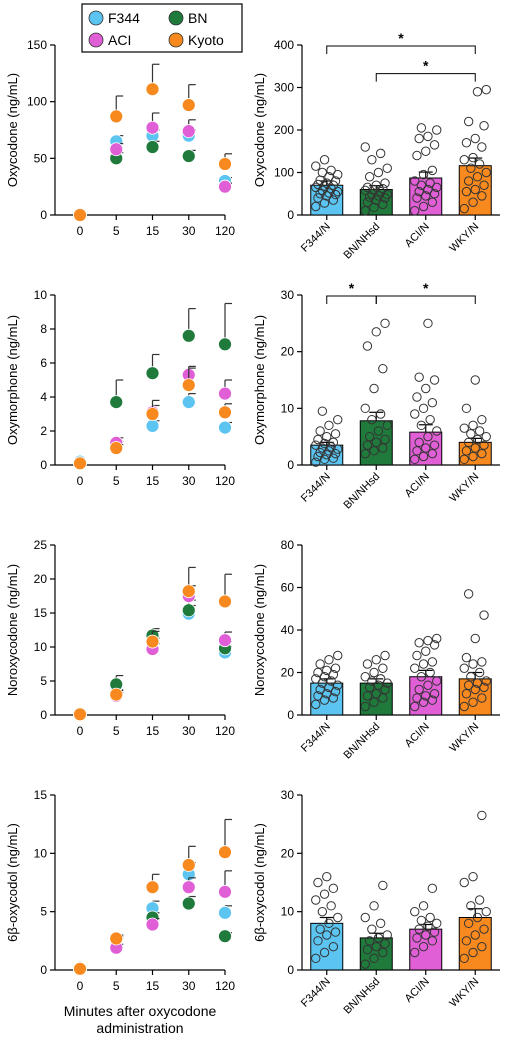  Describe the element at coordinates (417, 235) in the screenshot. I see `x-tick-label: ACI/N` at that location.